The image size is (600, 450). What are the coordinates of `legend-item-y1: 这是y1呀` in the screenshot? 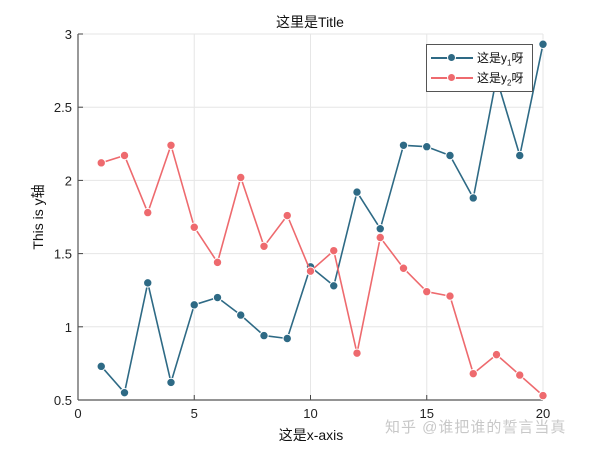 It's located at (477, 58).